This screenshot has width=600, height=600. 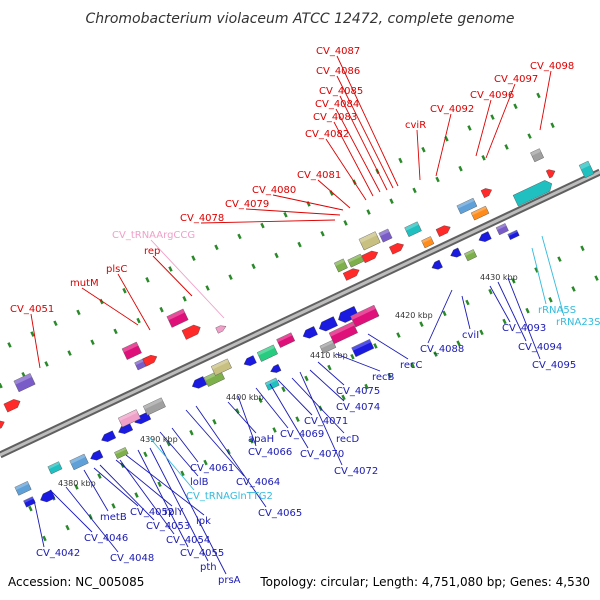 What do you see at coordinates (442, 349) in the screenshot?
I see `gene-label: CV_4088` at bounding box center [442, 349].